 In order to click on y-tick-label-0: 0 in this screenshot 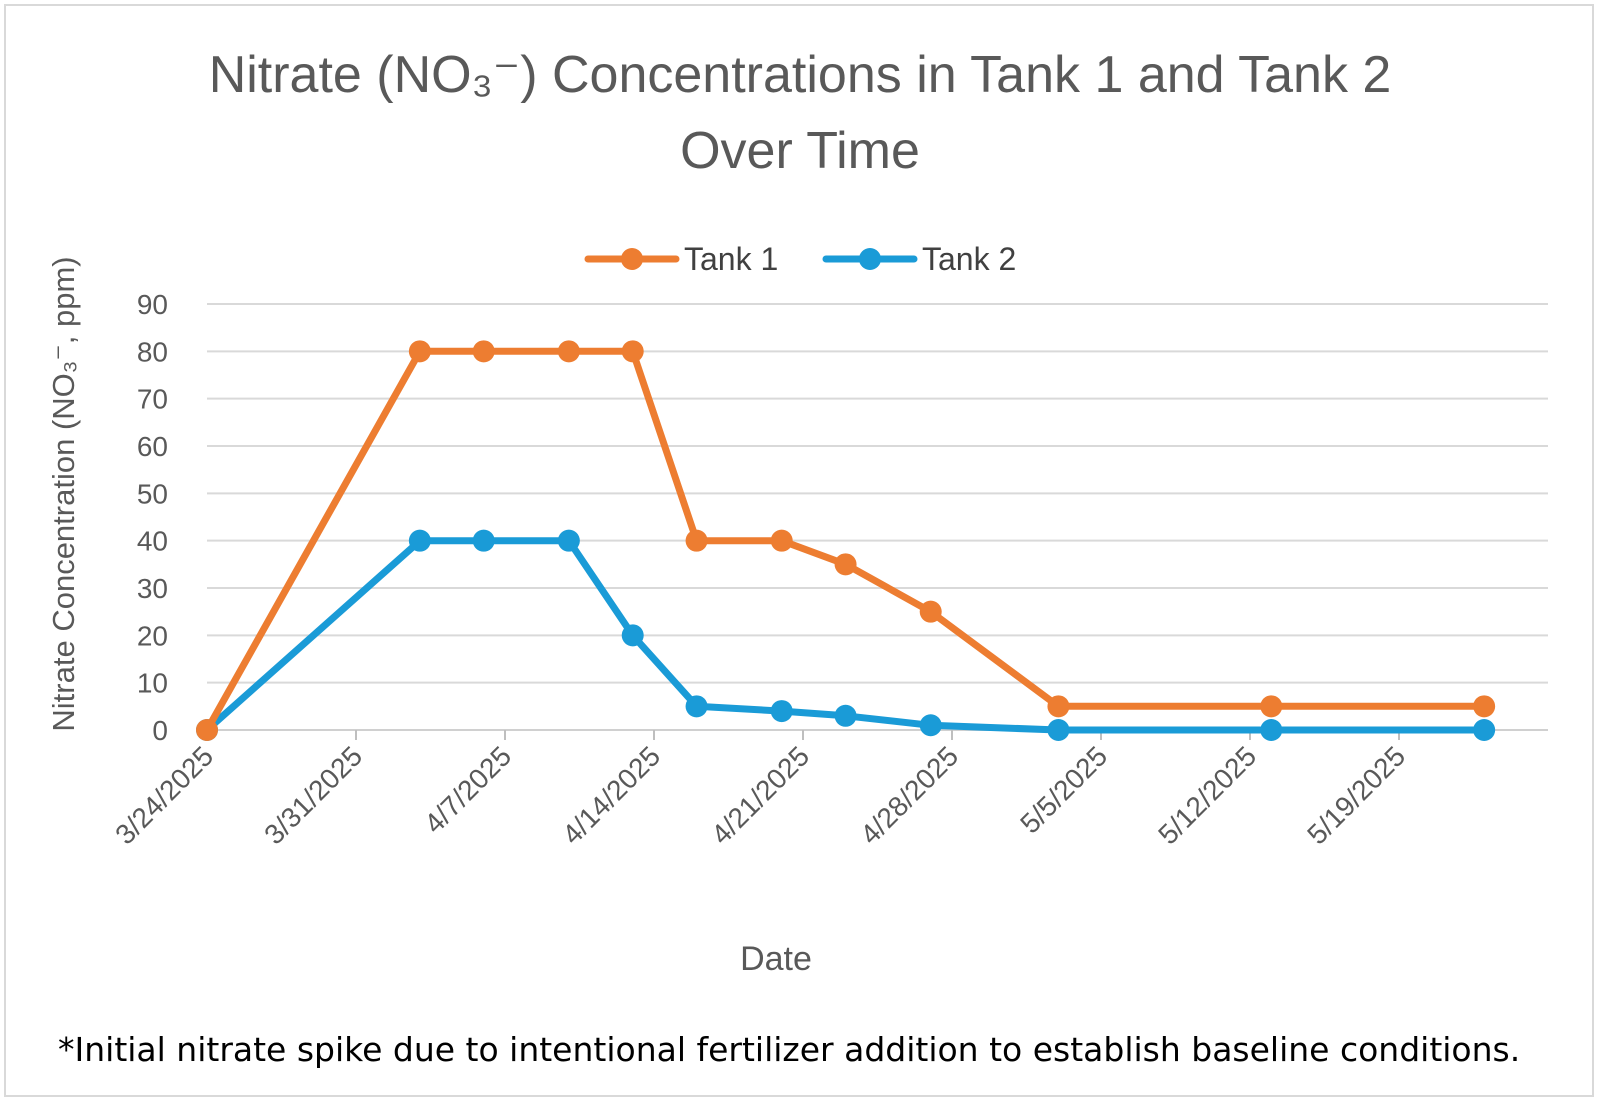, I will do `click(160, 730)`.